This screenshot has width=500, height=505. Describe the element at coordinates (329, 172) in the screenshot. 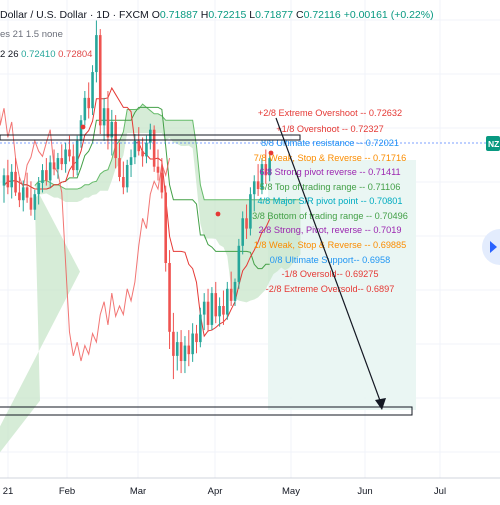

I see `mm-line-4: 6/8 Strong pivot reverse -- 0.71411` at that location.